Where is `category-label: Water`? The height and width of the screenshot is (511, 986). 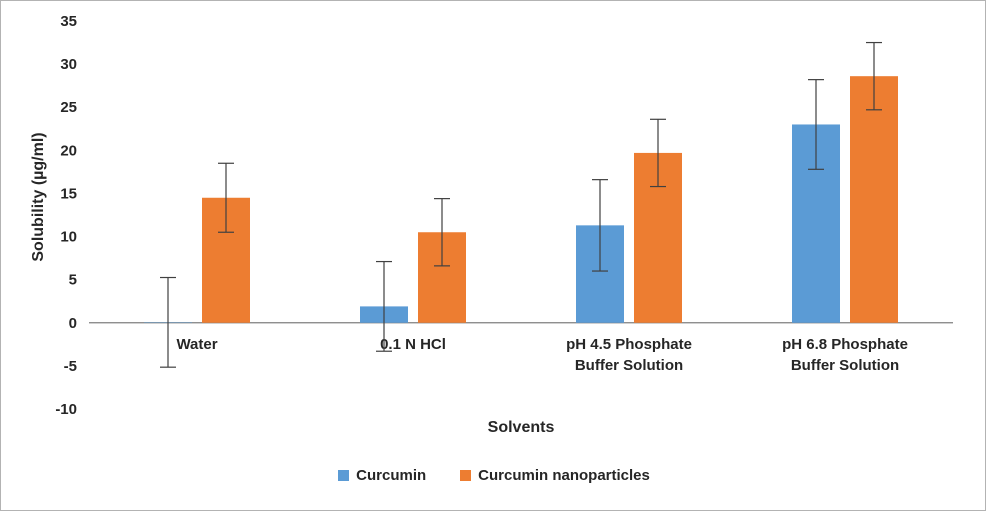
category-label: Water is located at coordinates (196, 344).